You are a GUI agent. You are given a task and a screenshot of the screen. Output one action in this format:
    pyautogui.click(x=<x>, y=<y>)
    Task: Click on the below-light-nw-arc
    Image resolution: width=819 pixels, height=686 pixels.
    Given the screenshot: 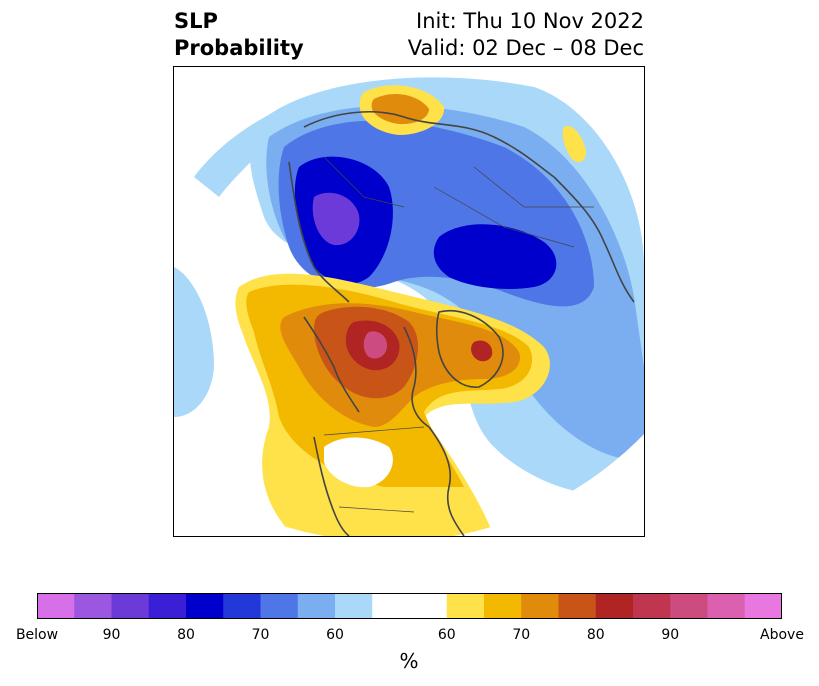 What is the action you would take?
    pyautogui.click(x=244, y=152)
    